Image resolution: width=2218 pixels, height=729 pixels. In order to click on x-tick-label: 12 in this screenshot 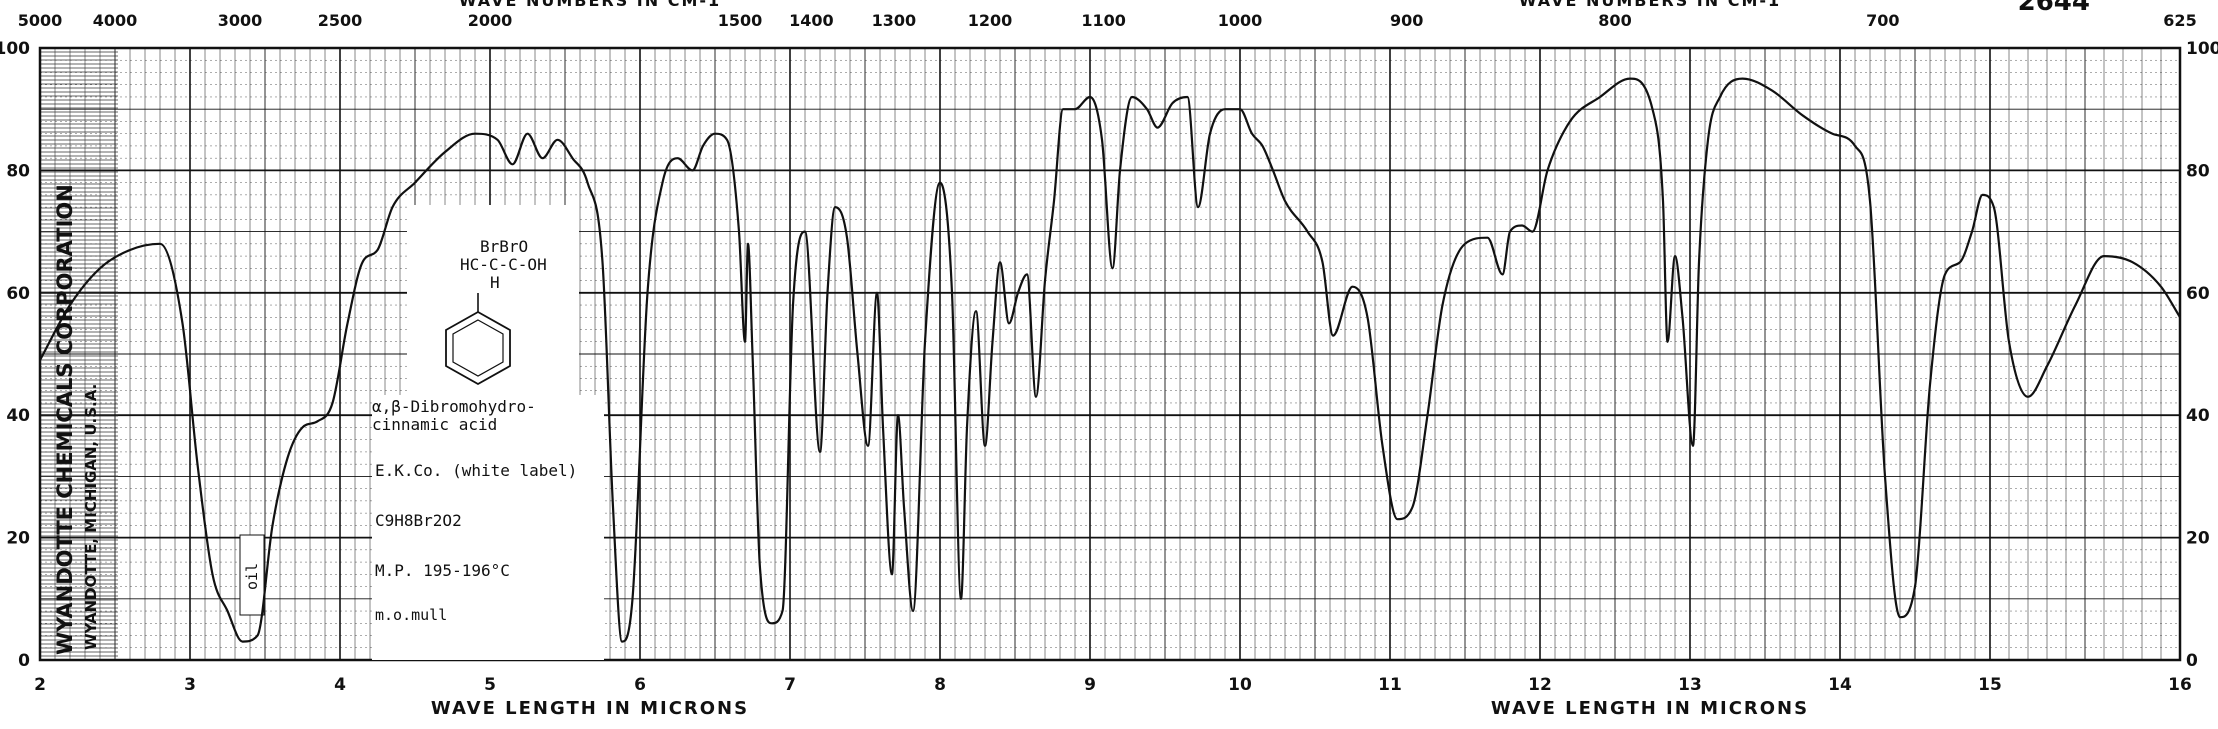, I will do `click(1540, 685)`.